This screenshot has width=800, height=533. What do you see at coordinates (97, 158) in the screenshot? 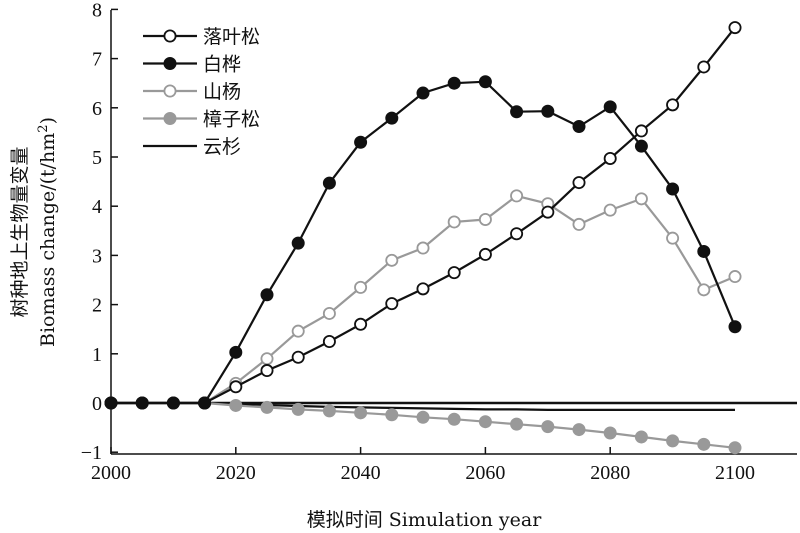
I see `y-tick-label: 5` at bounding box center [97, 158].